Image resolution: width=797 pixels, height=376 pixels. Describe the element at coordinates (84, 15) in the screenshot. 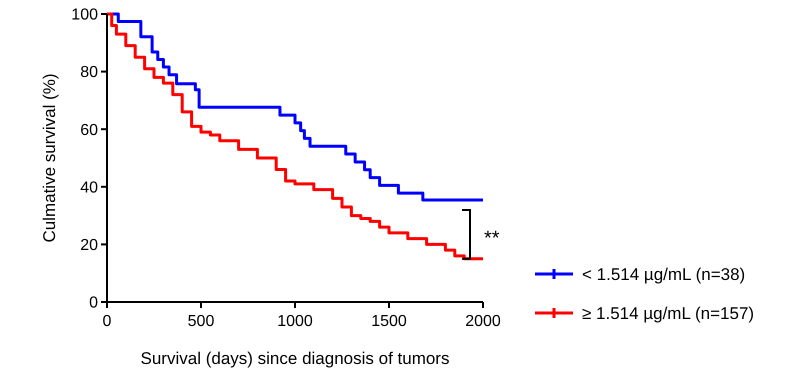

I see `y-tick-label: 100` at that location.